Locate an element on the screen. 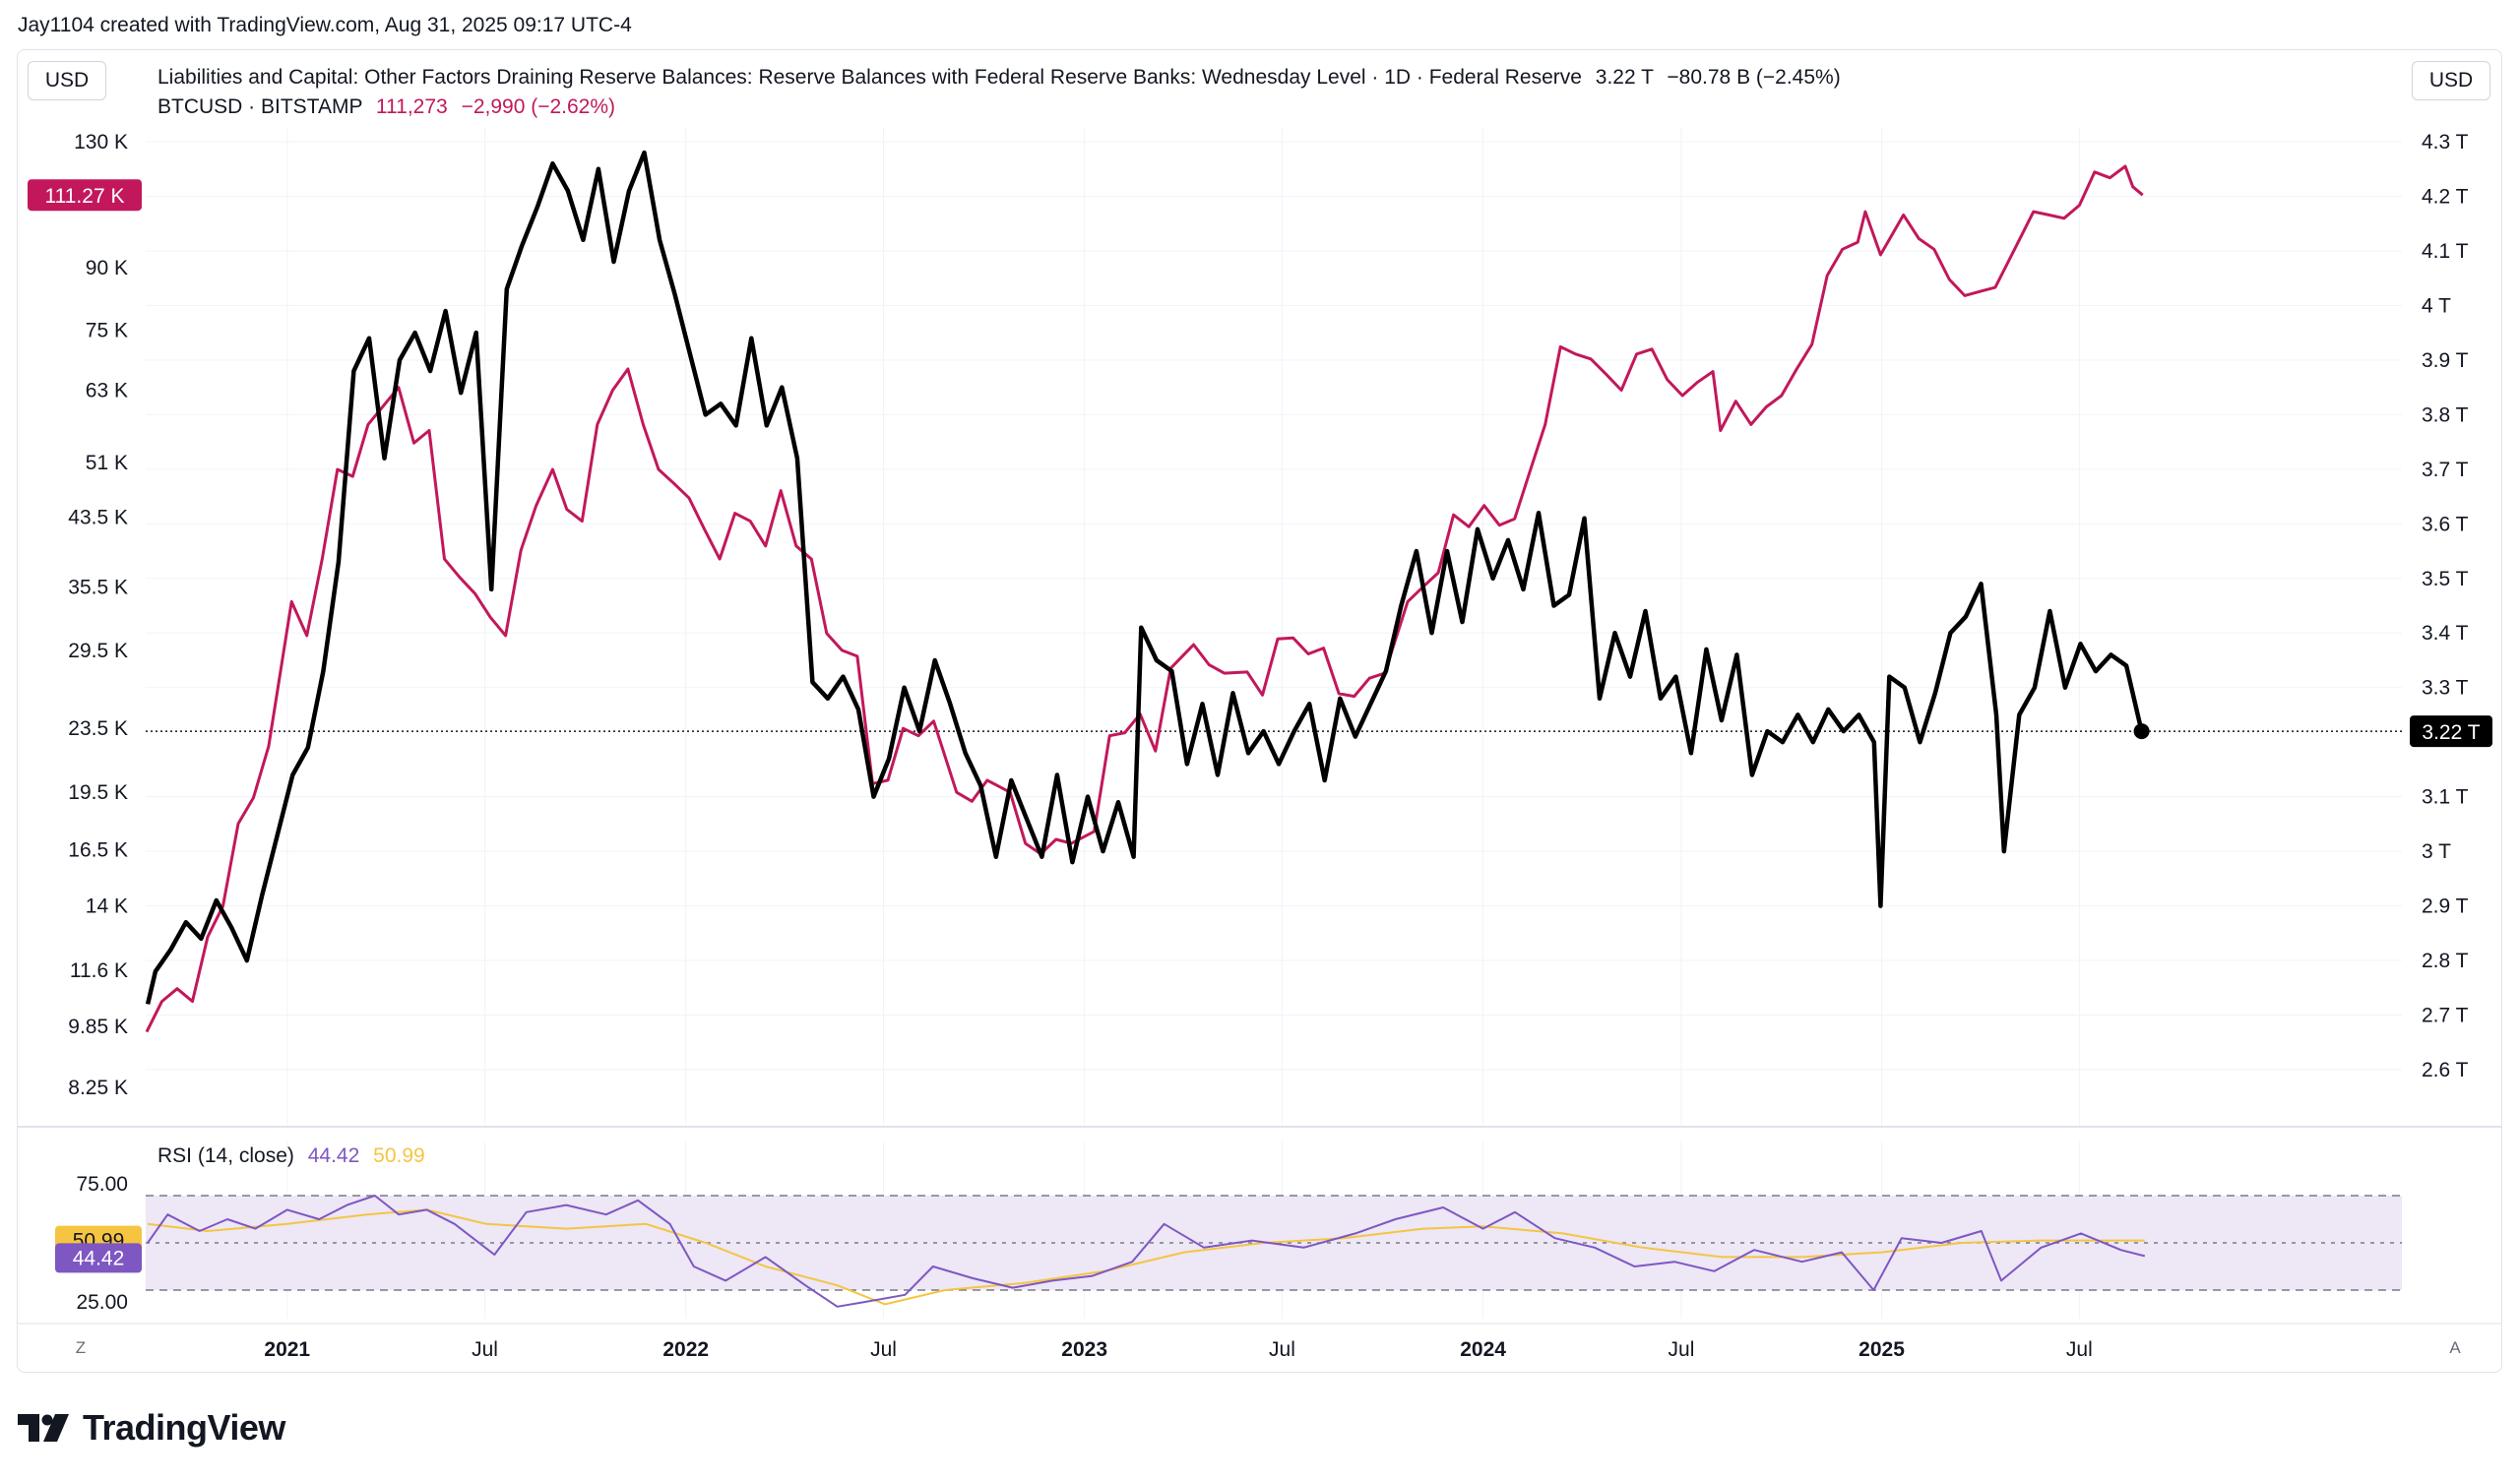 This screenshot has width=2520, height=1481. tradingview-logo: TradingView is located at coordinates (151, 1428).